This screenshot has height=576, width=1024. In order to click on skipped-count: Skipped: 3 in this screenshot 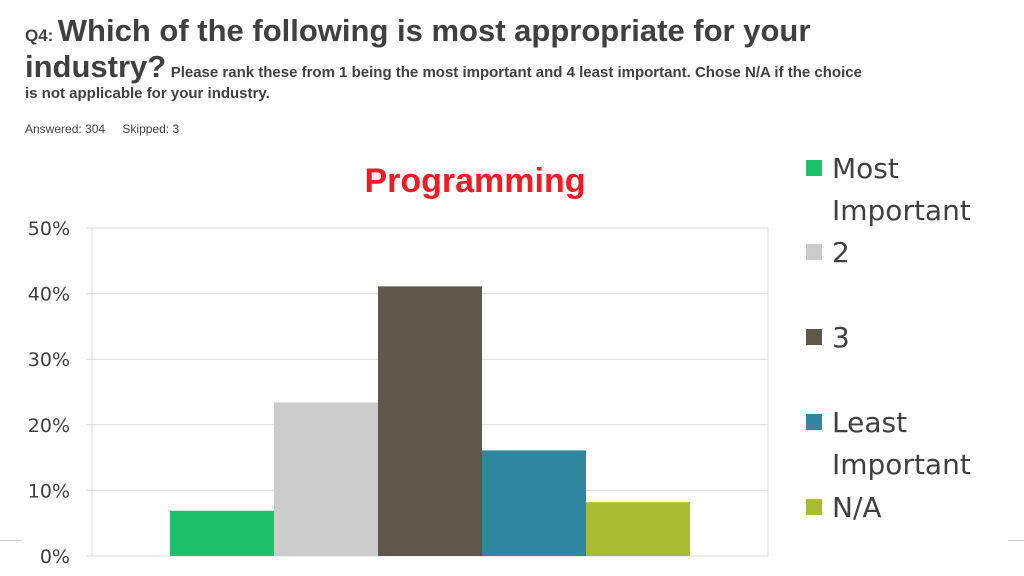, I will do `click(151, 129)`.